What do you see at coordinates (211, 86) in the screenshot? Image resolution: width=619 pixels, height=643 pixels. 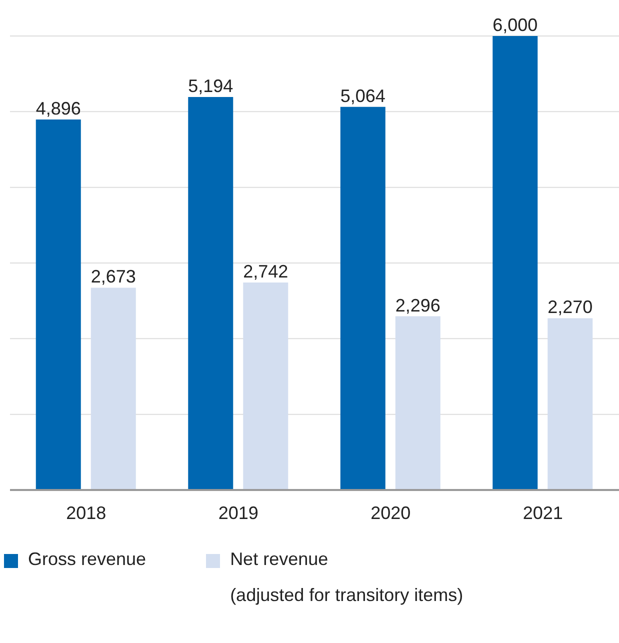 I see `data-label: 5,194` at bounding box center [211, 86].